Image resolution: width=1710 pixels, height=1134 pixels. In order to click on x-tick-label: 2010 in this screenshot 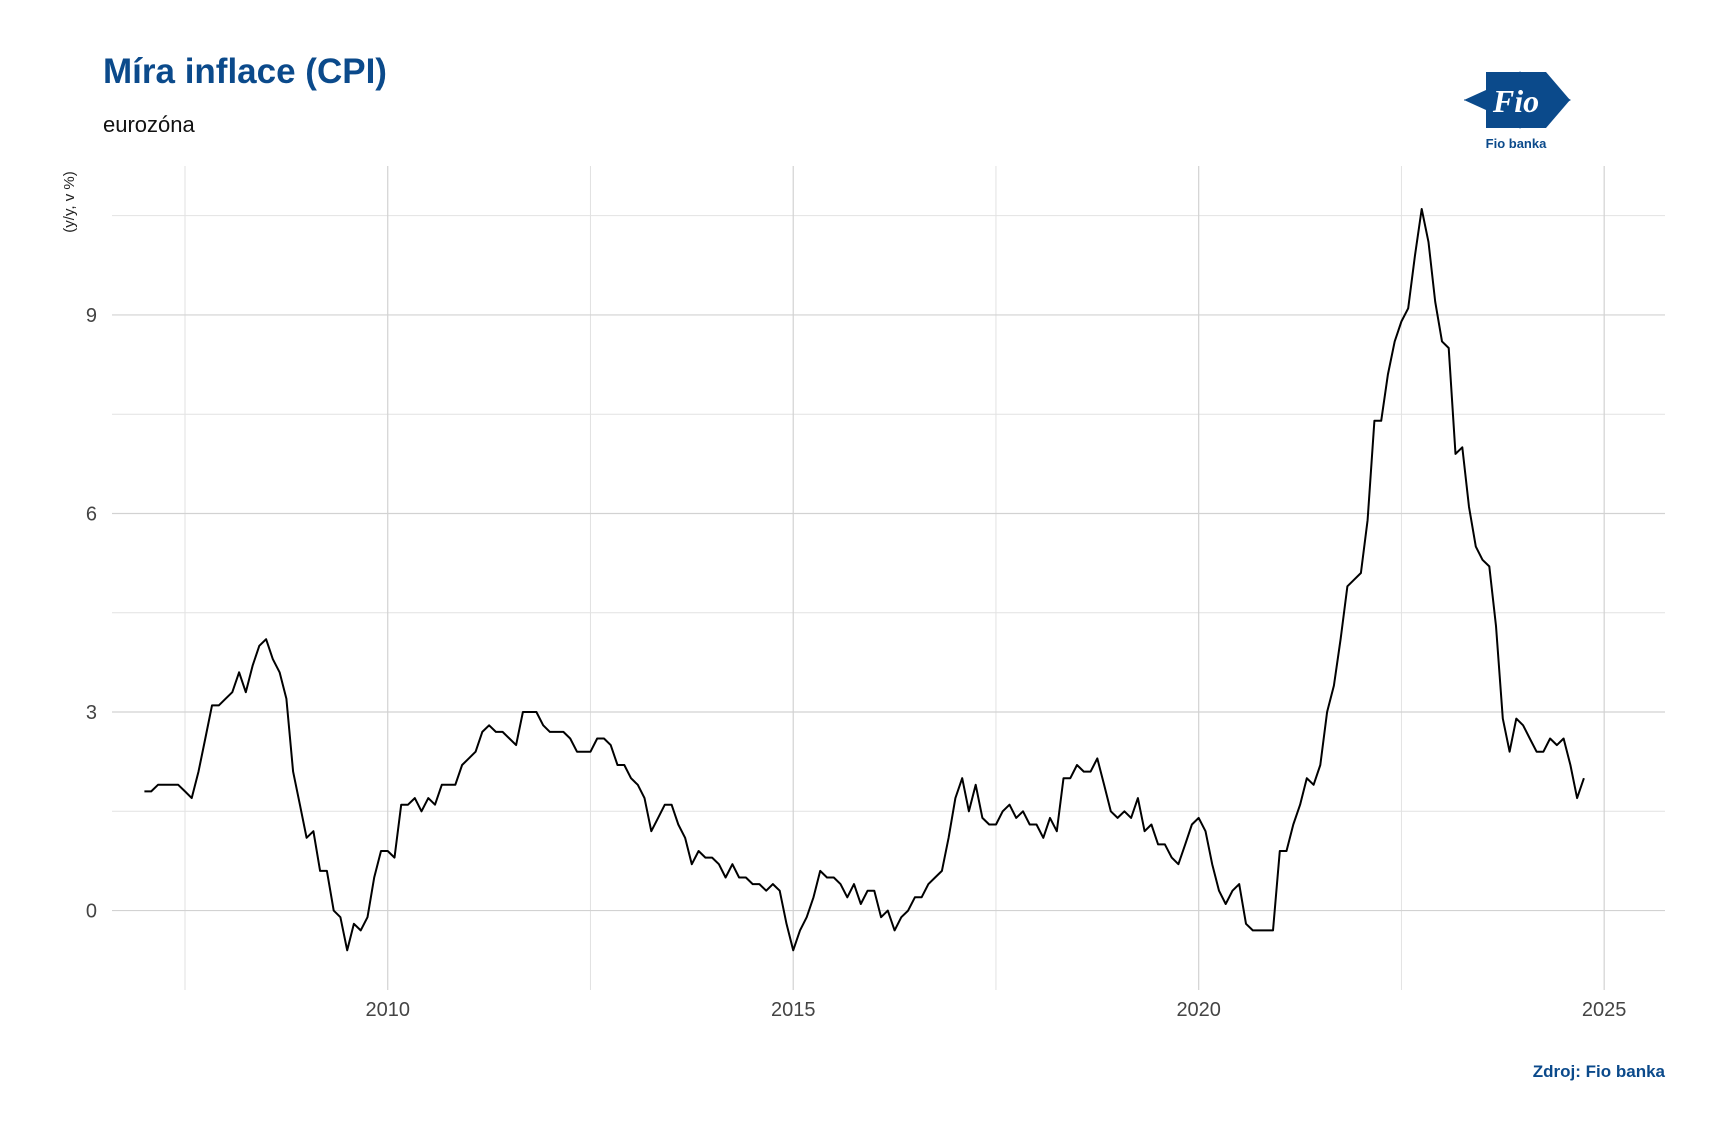, I will do `click(387, 1010)`.